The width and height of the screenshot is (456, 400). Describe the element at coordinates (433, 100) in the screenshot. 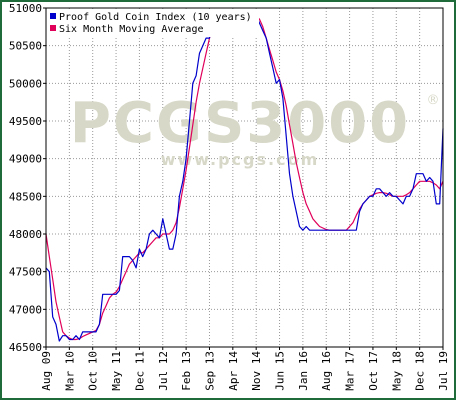

I see `watermark-registered: ®` at that location.